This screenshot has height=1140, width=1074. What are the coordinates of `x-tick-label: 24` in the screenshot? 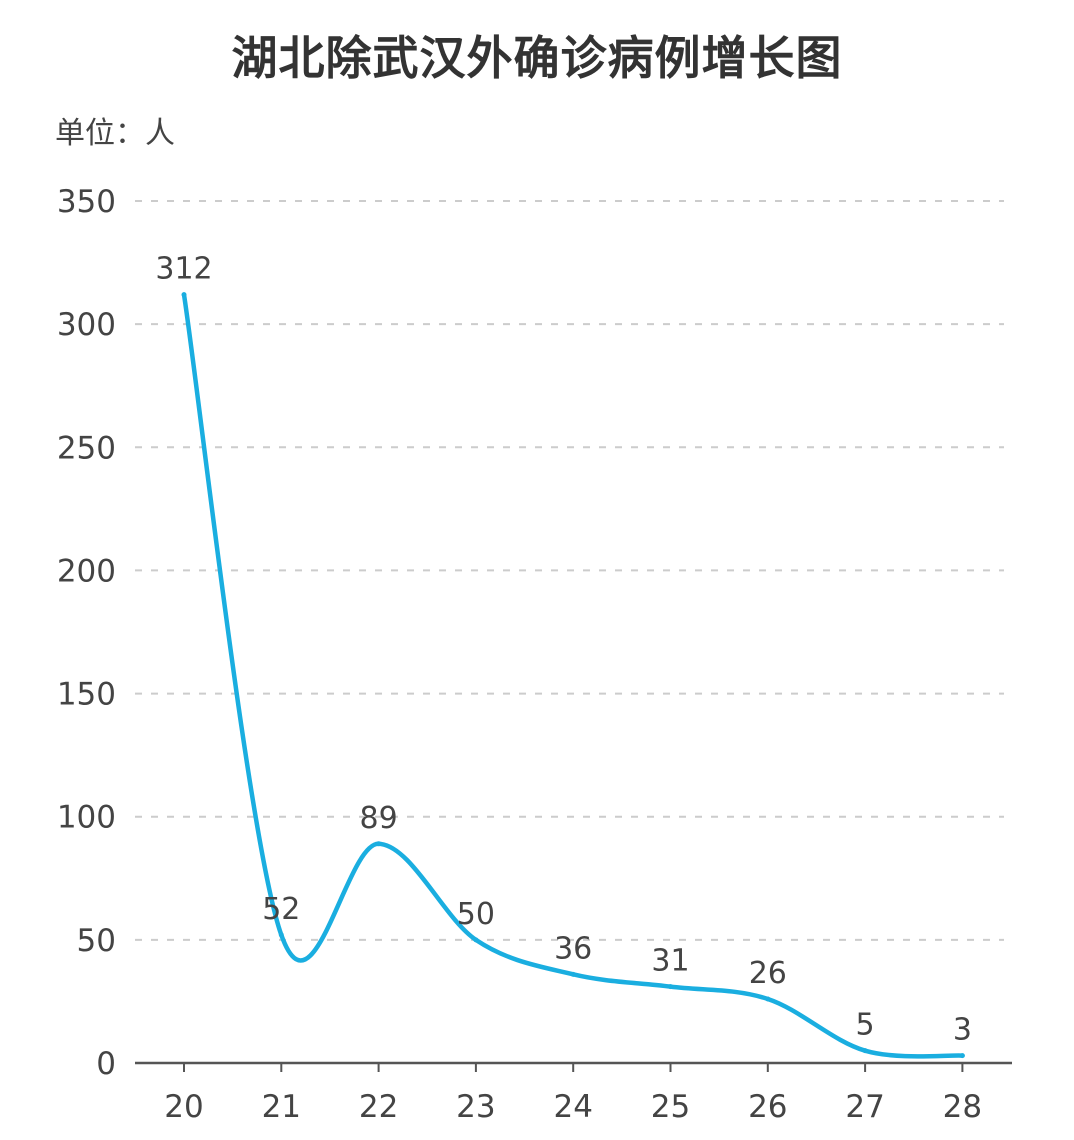 It's located at (572, 1107).